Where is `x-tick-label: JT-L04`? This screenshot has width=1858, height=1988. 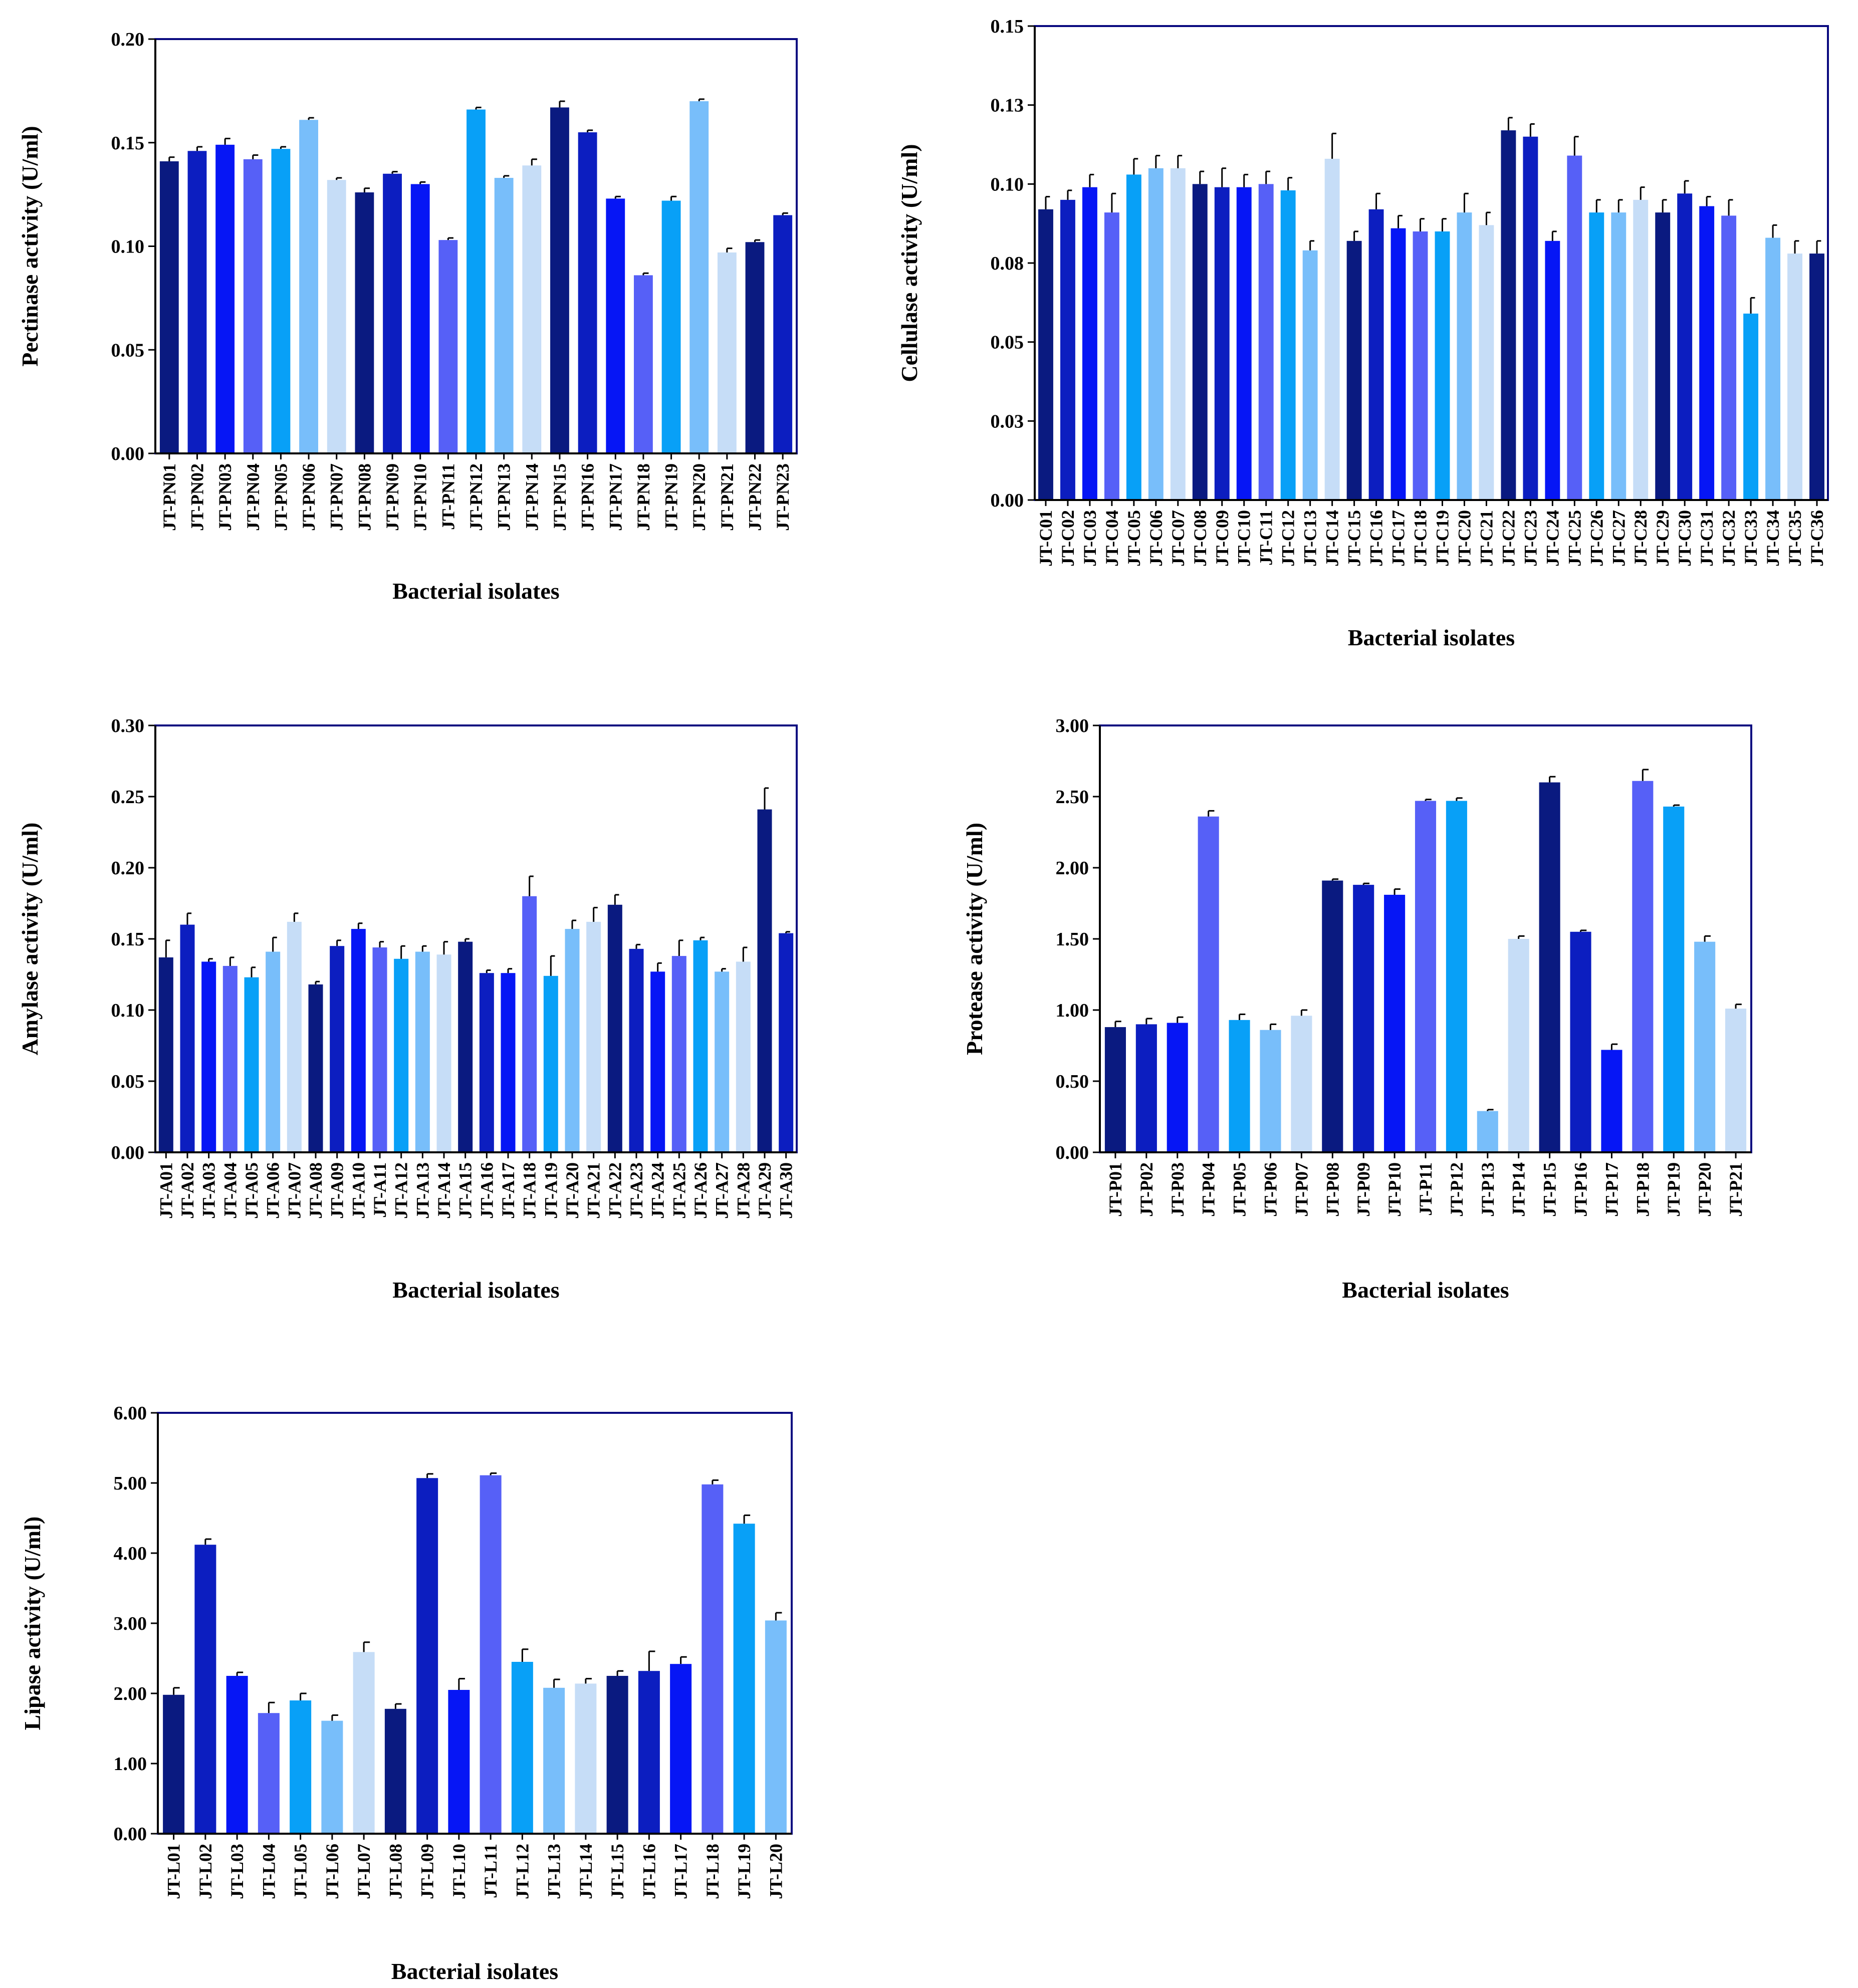
x-tick-label: JT-L04 is located at coordinates (269, 1871).